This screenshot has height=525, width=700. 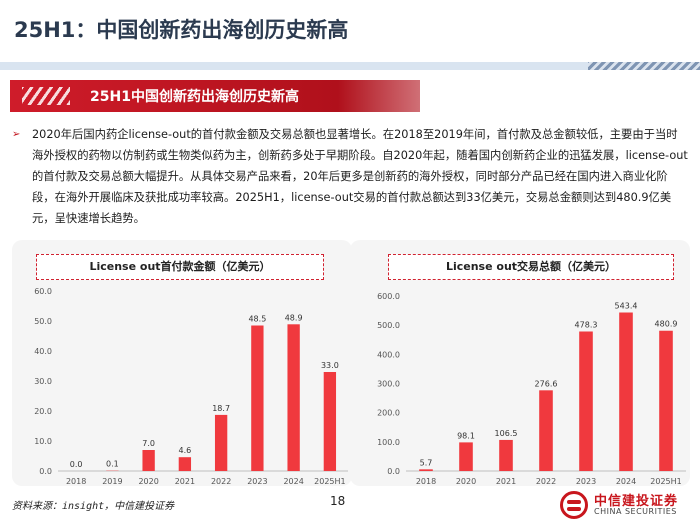 I want to click on bar-value-label: 4.6, so click(x=185, y=450).